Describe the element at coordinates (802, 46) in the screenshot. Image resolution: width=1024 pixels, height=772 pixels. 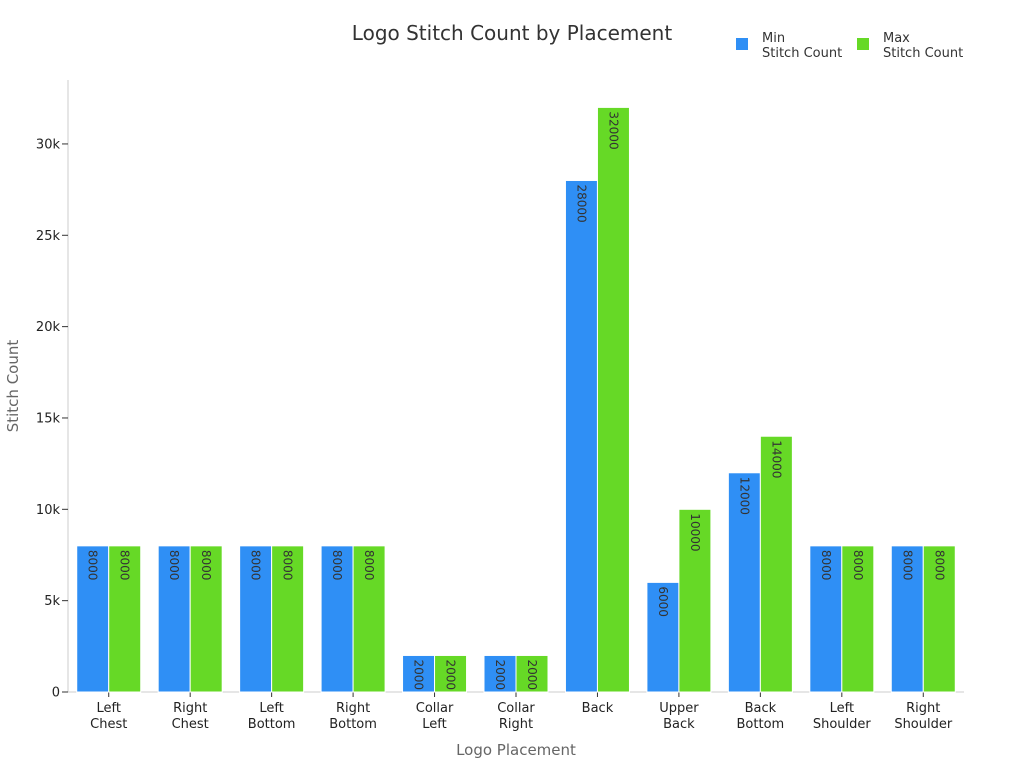
I see `legend-label: Min Stitch Count` at that location.